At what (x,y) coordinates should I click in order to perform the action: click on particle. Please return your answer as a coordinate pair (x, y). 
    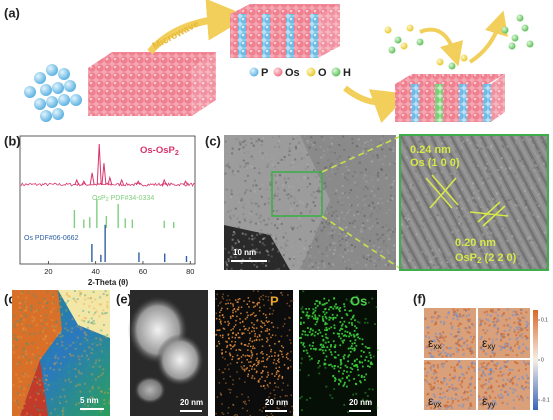
    Looking at the image, I should click on (464, 58).